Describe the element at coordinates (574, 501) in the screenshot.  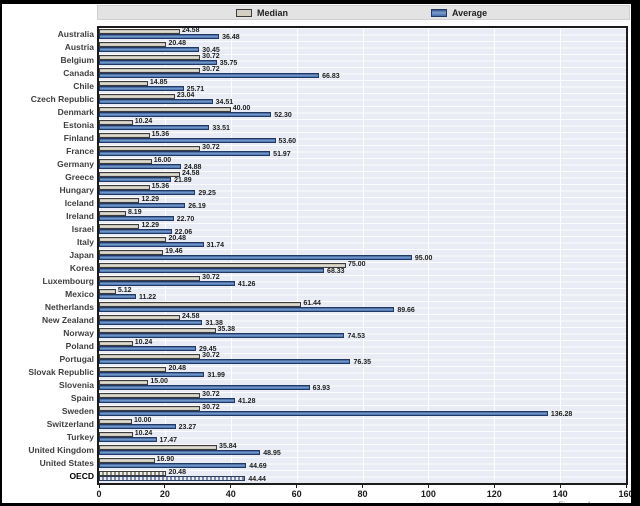
I see `figure-caption: Figure 4` at that location.